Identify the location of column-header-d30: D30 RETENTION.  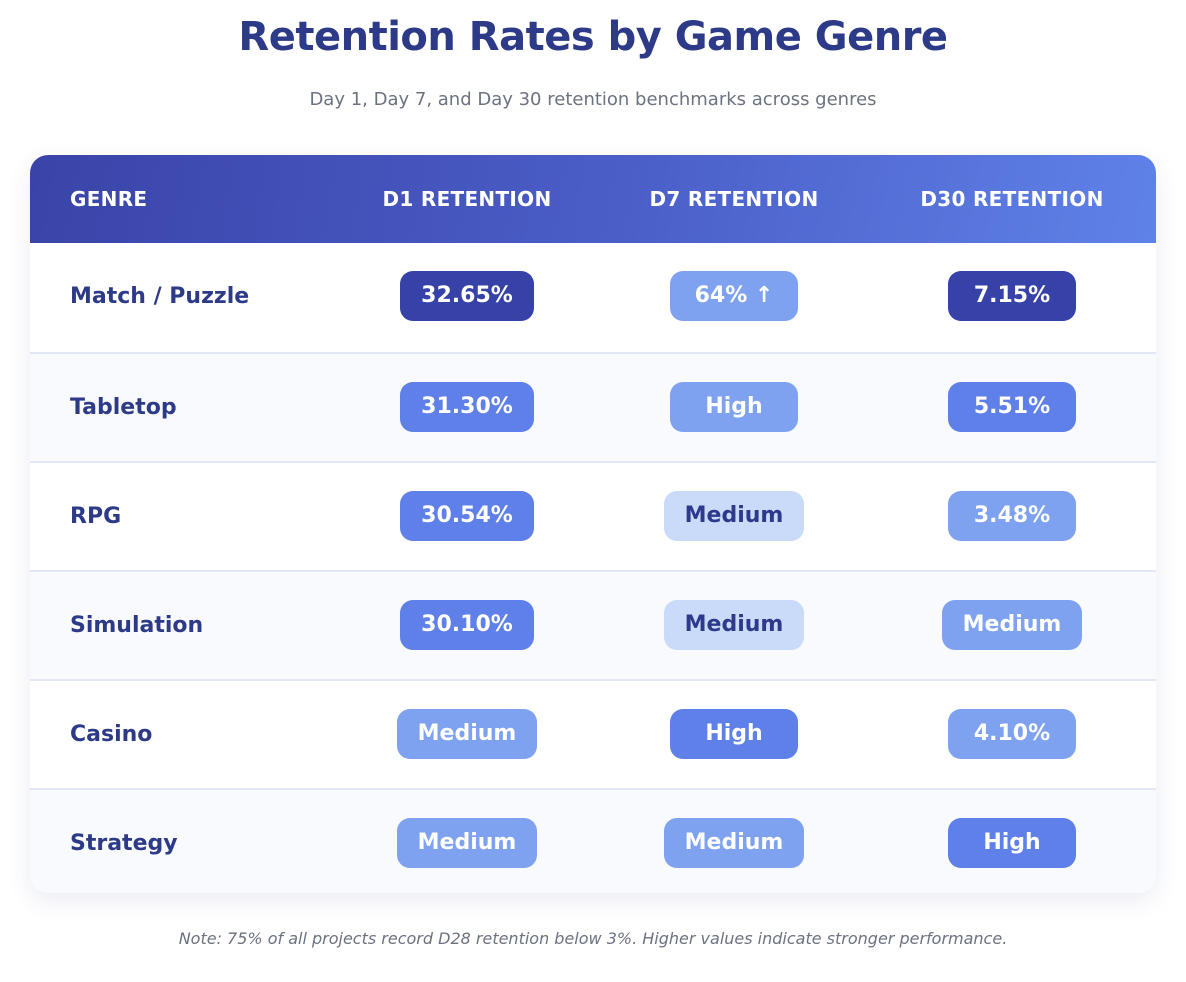
(1012, 199).